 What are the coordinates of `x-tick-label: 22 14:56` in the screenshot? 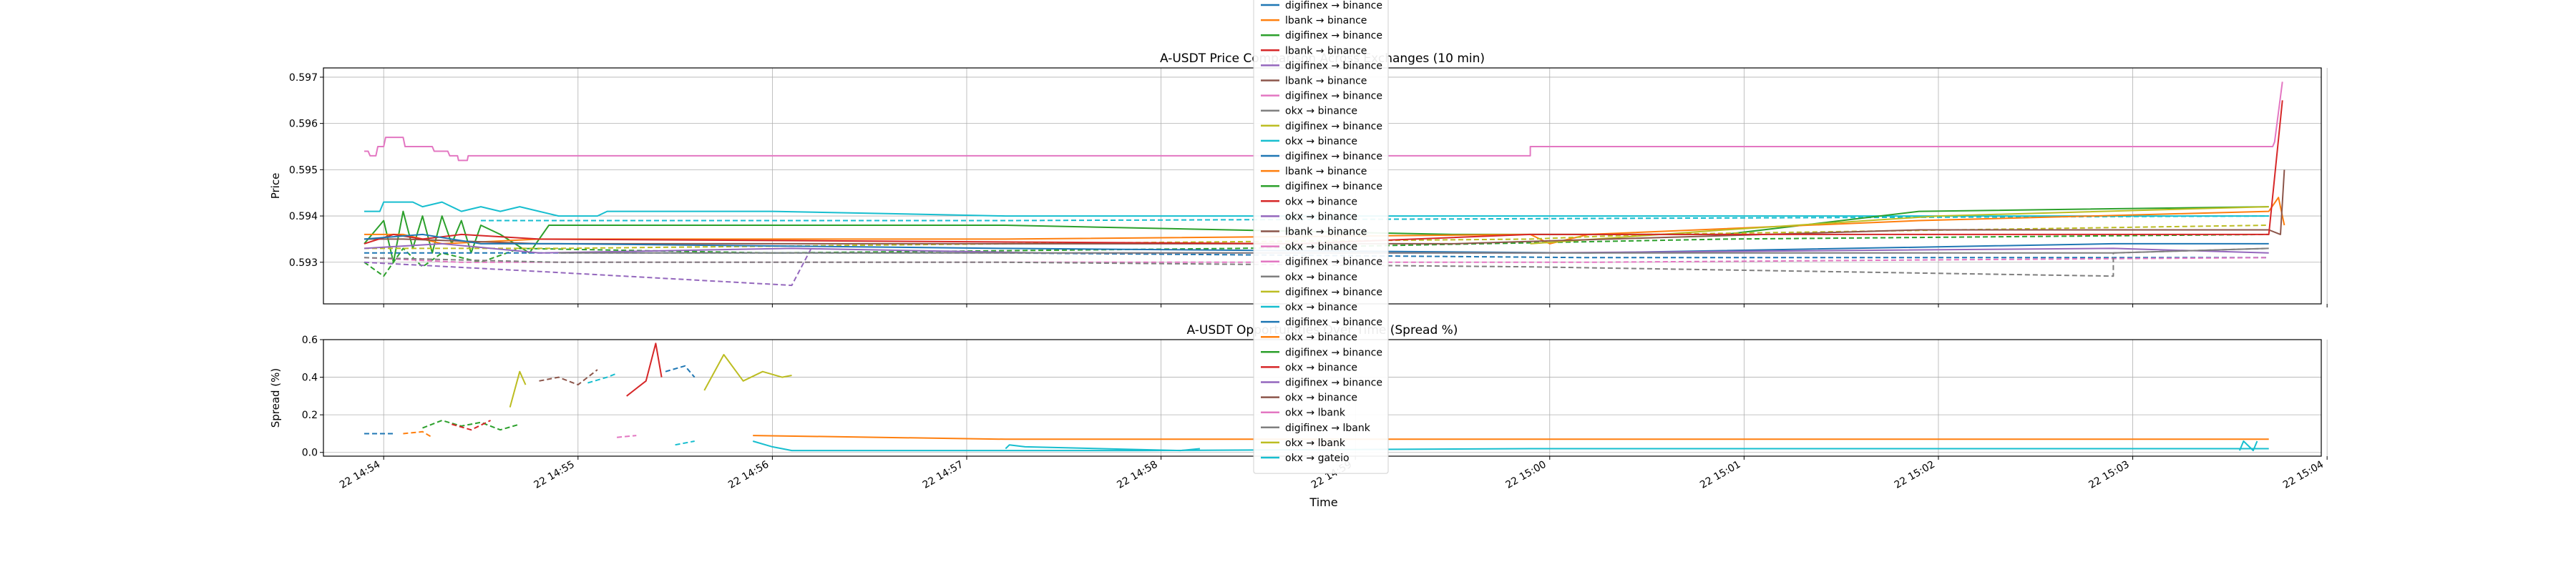 It's located at (748, 475).